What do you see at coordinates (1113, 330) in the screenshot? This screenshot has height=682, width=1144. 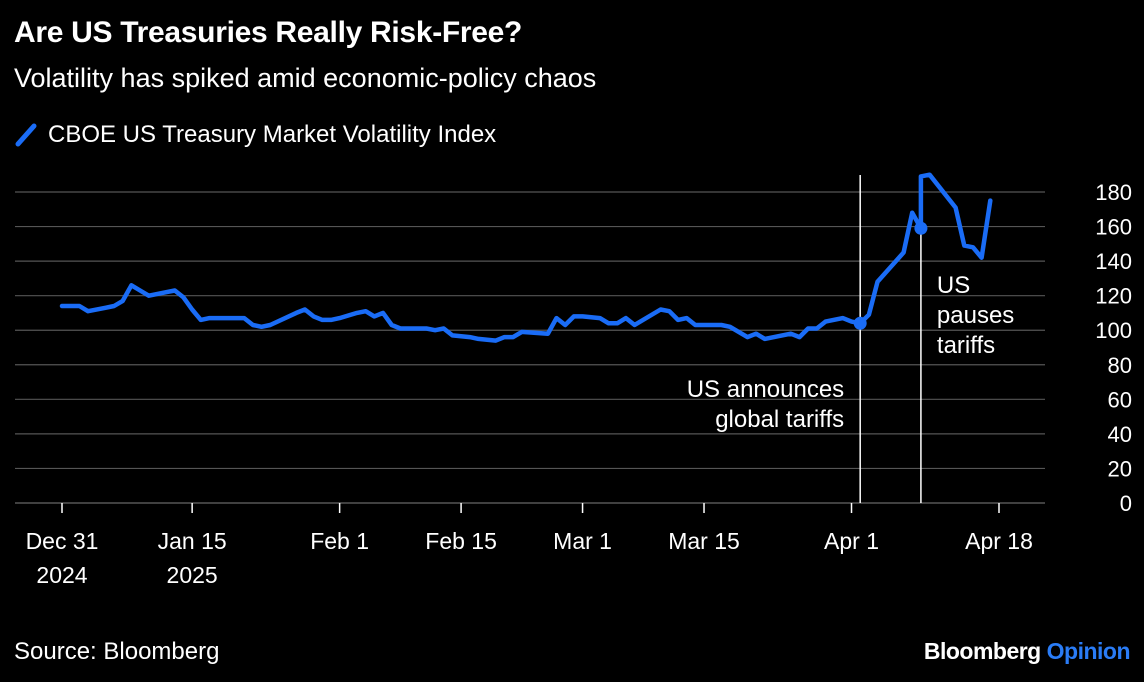 I see `y-tick-label: 100` at bounding box center [1113, 330].